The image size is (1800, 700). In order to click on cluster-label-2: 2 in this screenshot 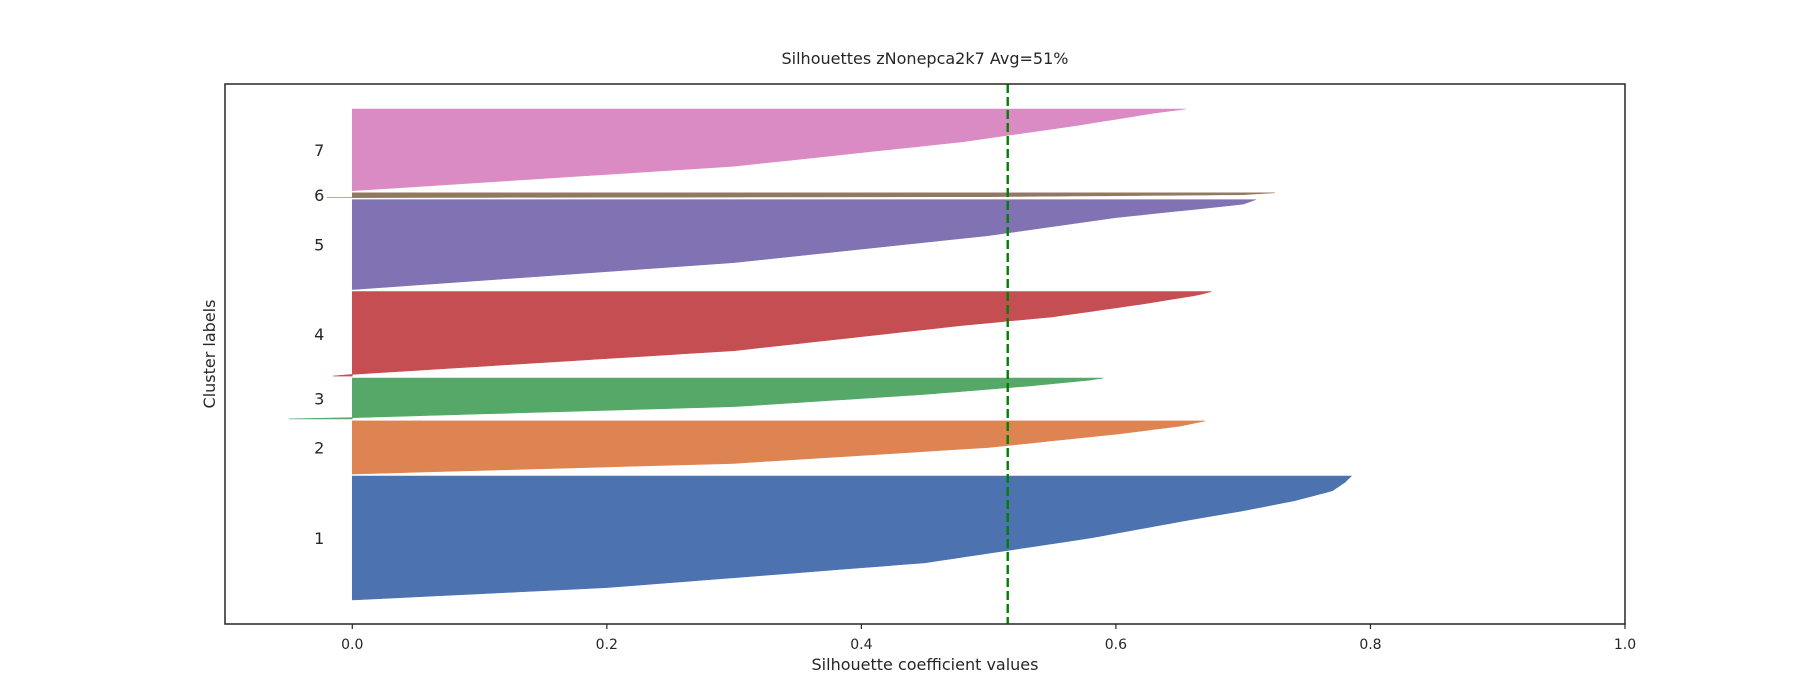, I will do `click(319, 447)`.